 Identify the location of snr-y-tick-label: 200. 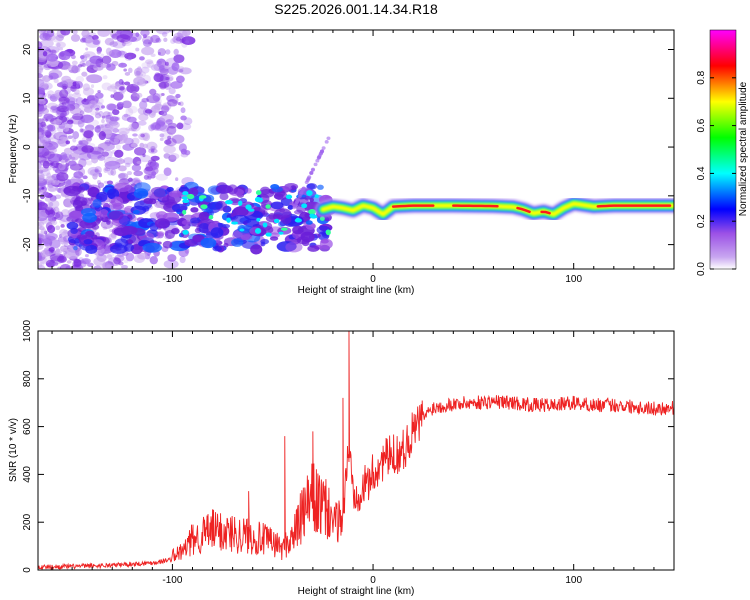
(27, 521).